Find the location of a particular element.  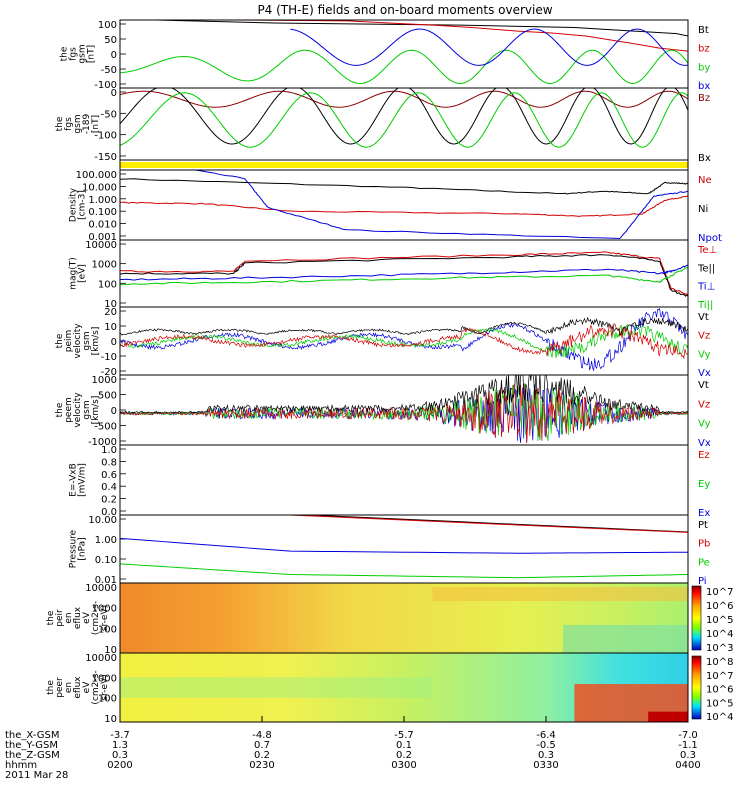

series-te-perp is located at coordinates (404, 273).